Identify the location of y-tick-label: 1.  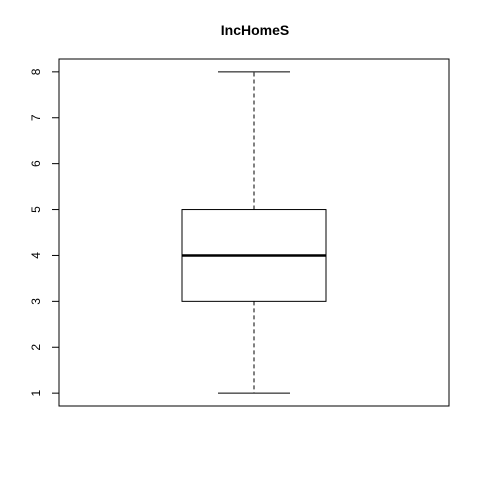
(36, 392).